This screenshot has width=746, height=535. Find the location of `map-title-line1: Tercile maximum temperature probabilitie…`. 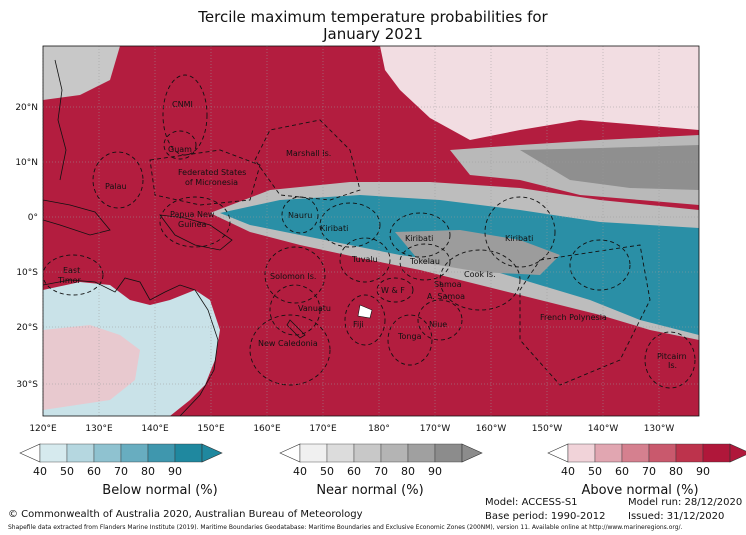

map-title-line1: Tercile maximum temperature probabilitie… is located at coordinates (373, 17).